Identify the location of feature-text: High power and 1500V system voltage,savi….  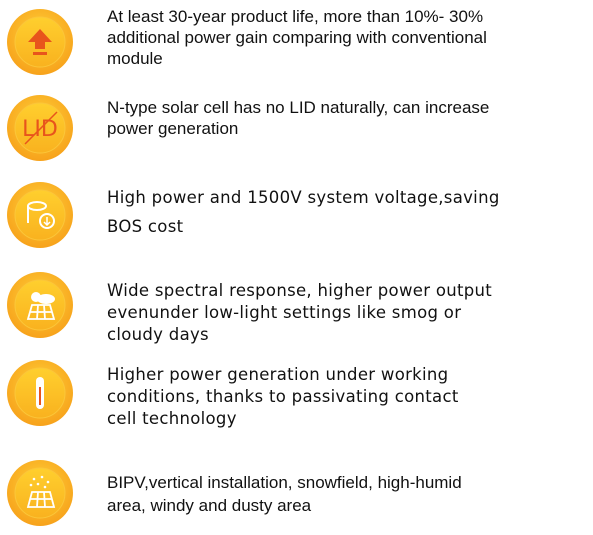
(303, 197).